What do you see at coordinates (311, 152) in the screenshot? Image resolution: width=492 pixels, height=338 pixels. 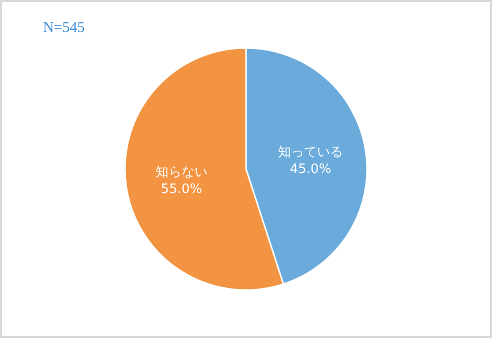 I see `slice-label: 知っている` at bounding box center [311, 152].